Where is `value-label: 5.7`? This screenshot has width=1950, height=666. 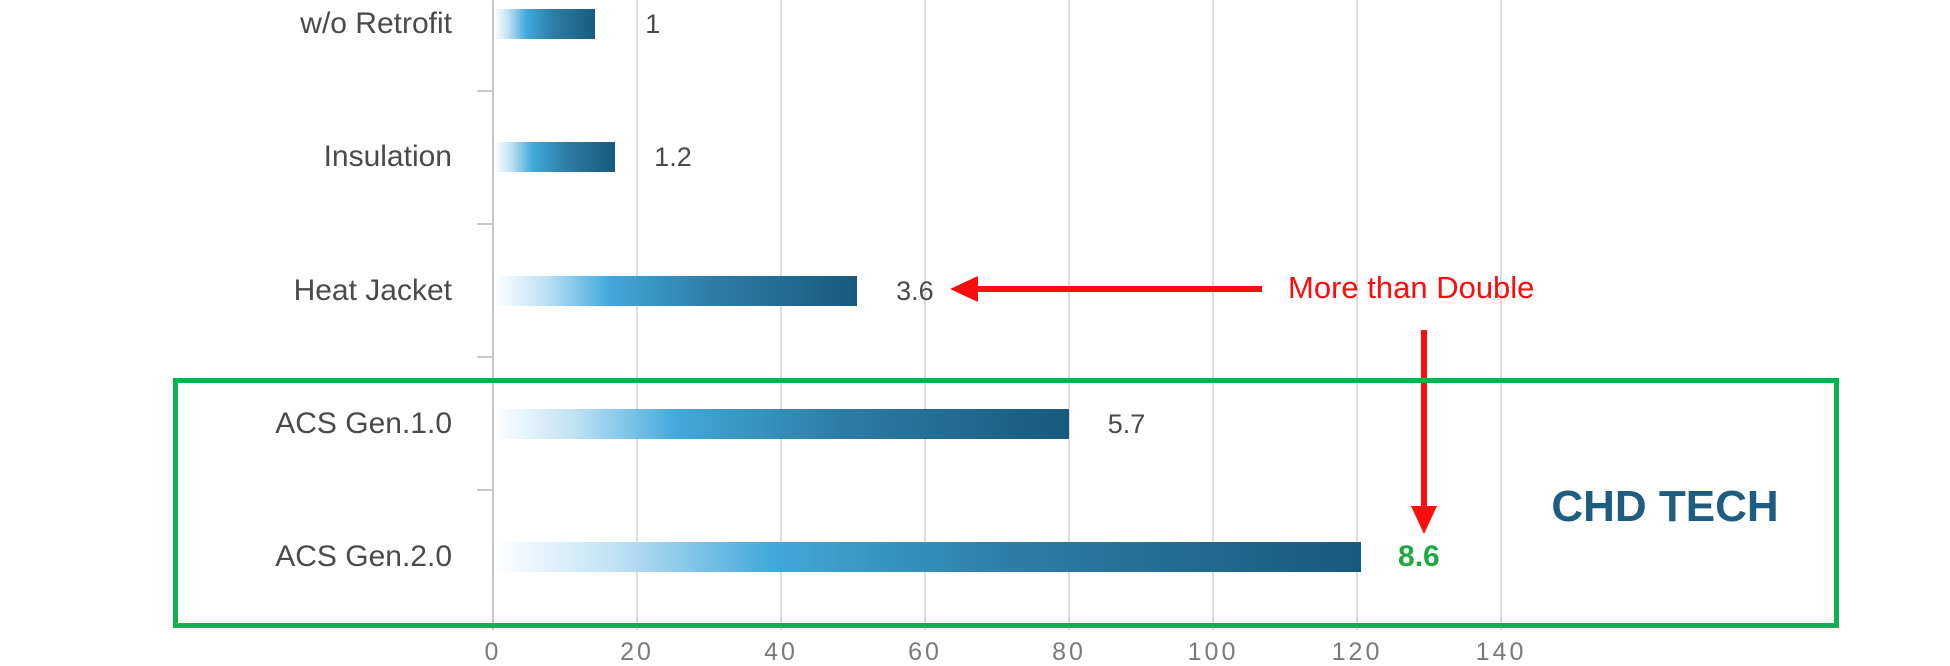
value-label: 5.7 is located at coordinates (1126, 423).